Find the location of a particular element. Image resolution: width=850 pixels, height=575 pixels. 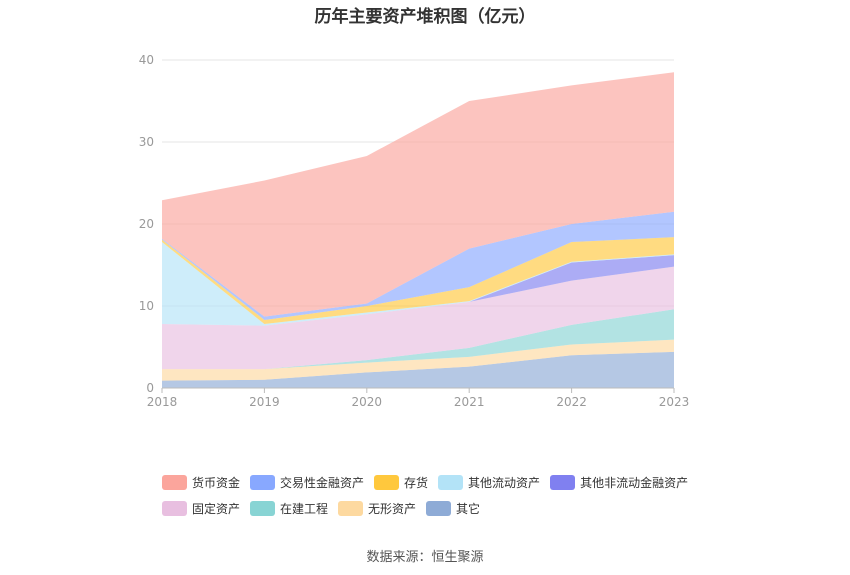

legend-item: 其他流动资产 is located at coordinates (489, 482).